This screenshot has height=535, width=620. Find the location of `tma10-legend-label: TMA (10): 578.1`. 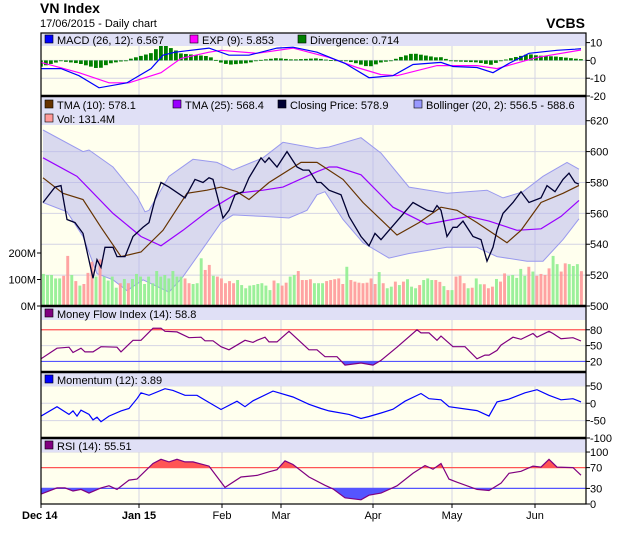

tma10-legend-label: TMA (10): 578.1 is located at coordinates (96, 106).